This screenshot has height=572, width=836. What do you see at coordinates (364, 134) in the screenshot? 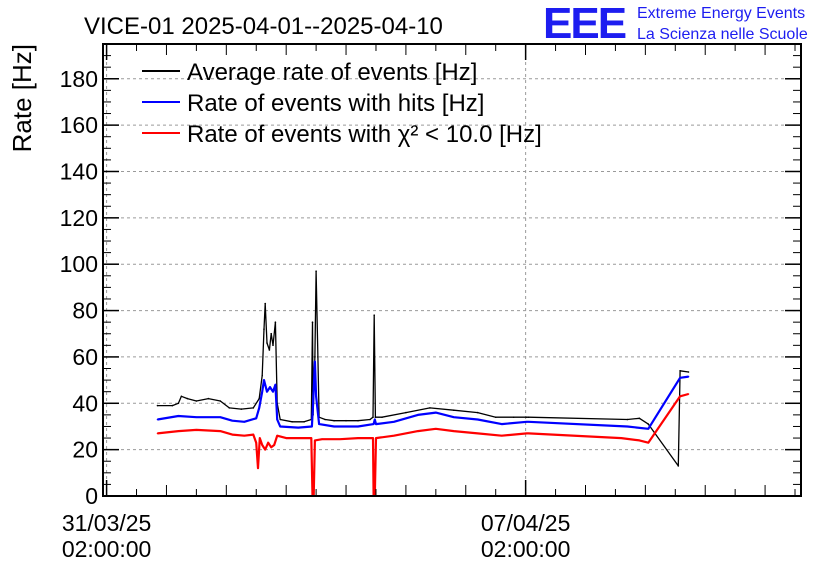
I see `legend-label-chi2: Rate of events with χ² < 10.0 [Hz]` at bounding box center [364, 134].